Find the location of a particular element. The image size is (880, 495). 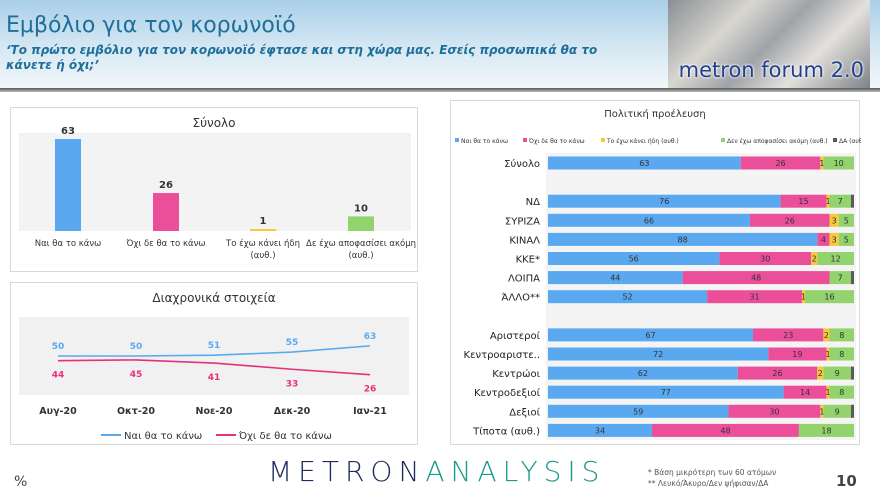

data-label: 44 is located at coordinates (615, 278).